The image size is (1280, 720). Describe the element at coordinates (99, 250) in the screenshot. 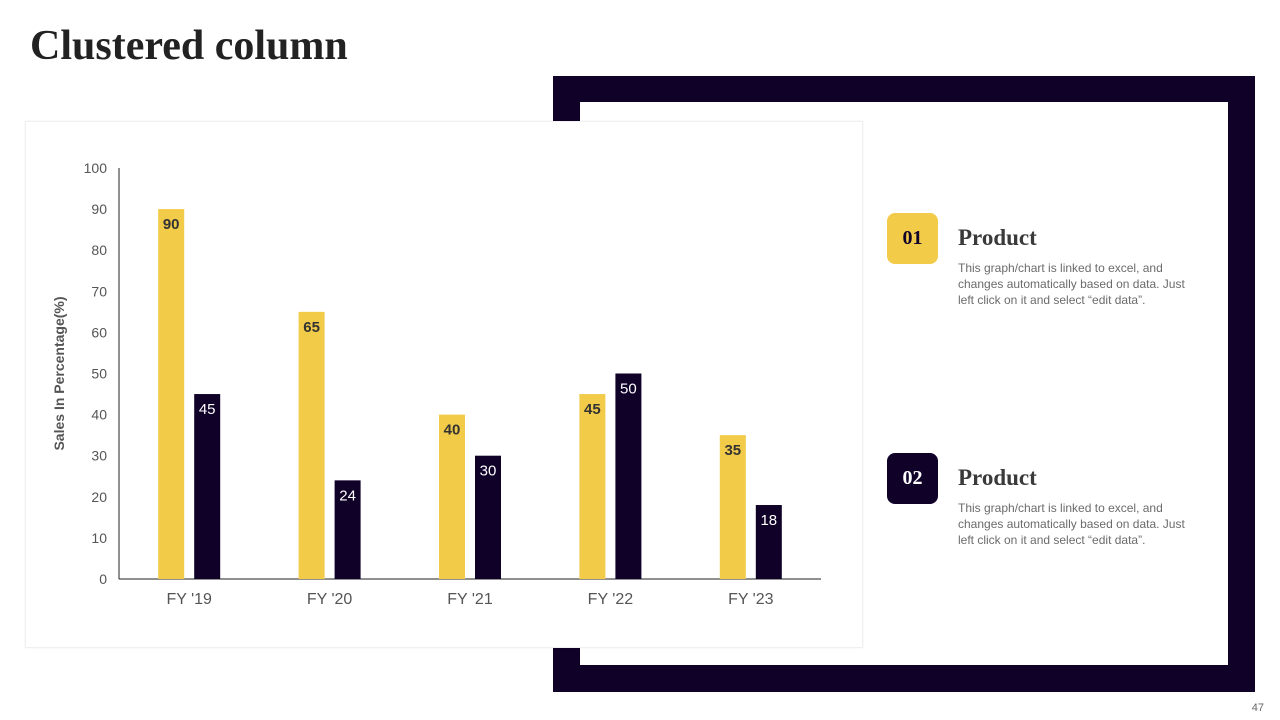

I see `y-tick-label: 80` at that location.